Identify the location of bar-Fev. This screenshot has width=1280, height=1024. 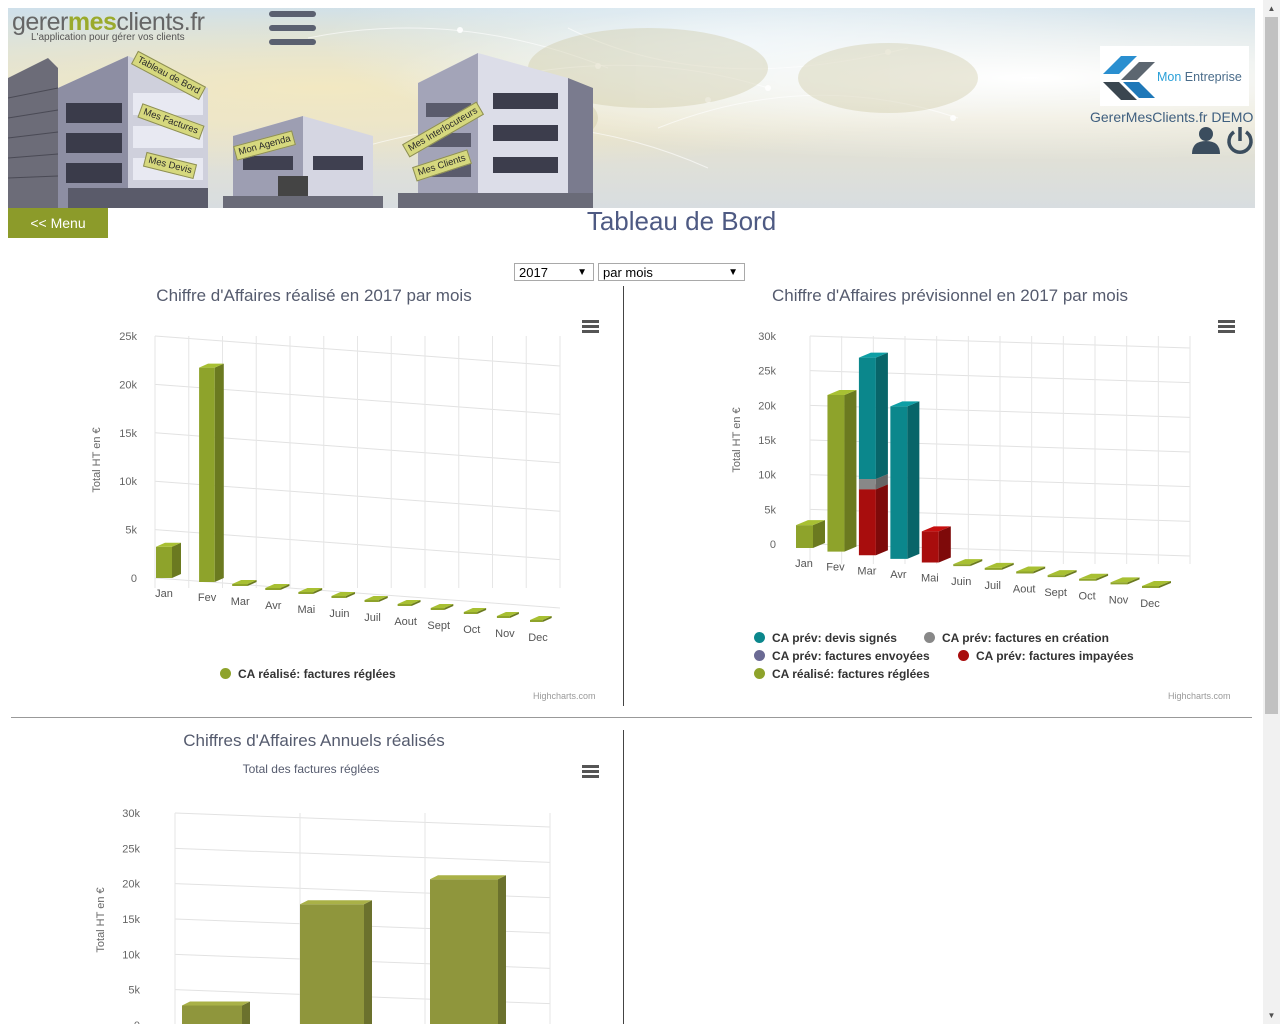
(211, 472).